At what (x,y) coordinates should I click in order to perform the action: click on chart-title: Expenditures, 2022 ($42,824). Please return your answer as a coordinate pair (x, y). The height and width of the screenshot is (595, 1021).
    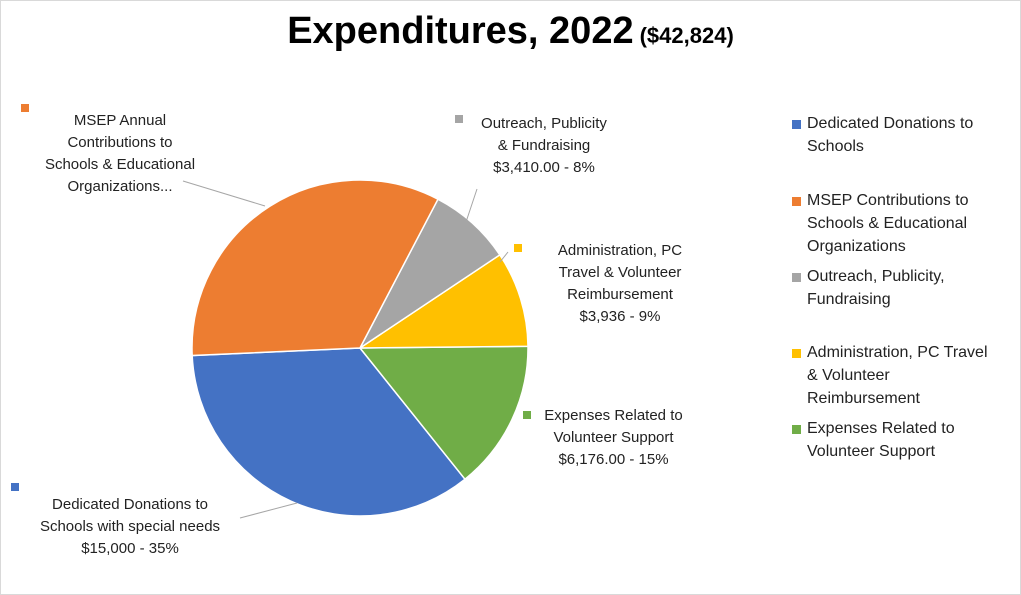
    Looking at the image, I should click on (510, 31).